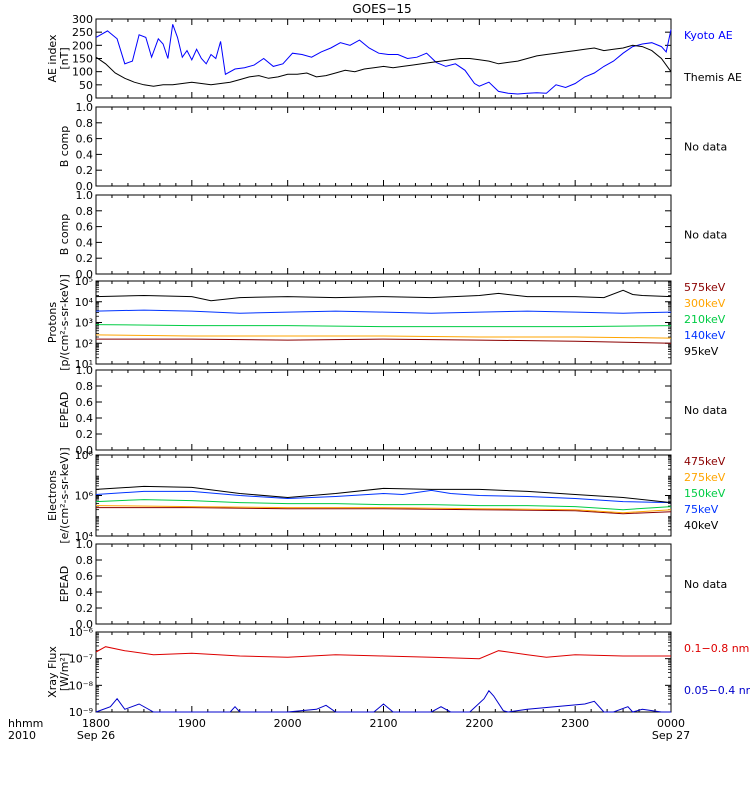 The image size is (750, 800). I want to click on y-axis-label: [e/(cm²-s-sr-keV)], so click(64, 495).